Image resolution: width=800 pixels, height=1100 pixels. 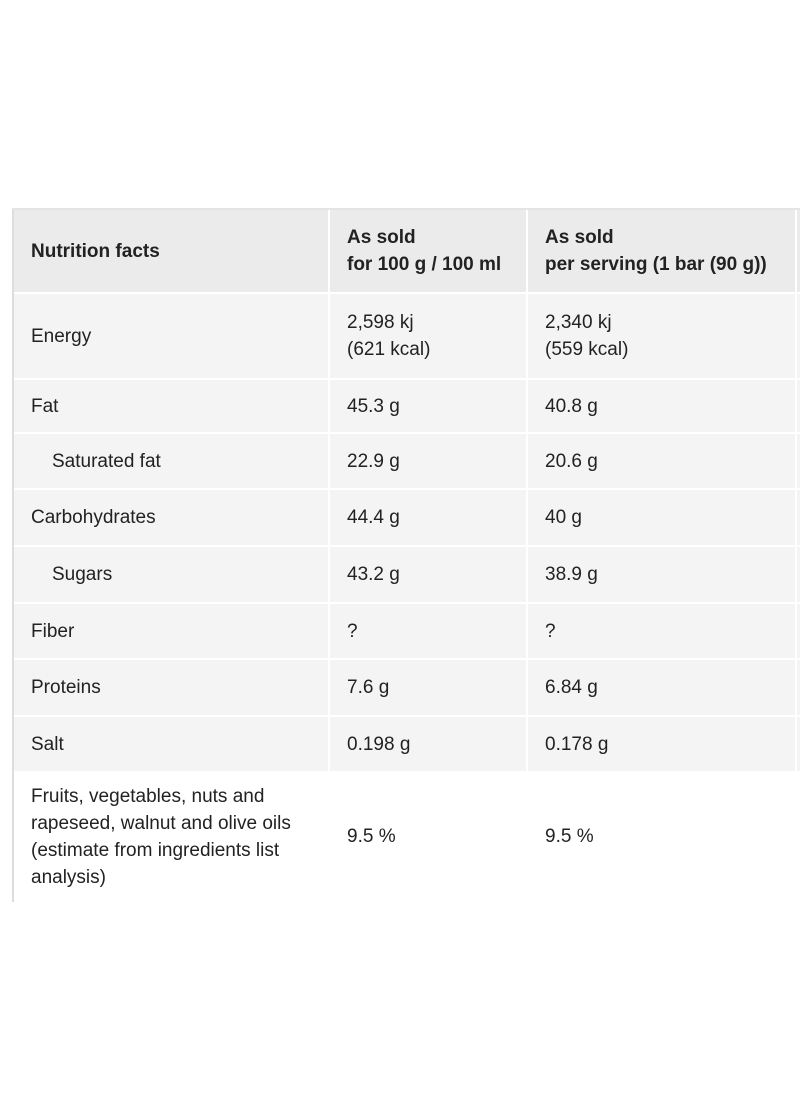 What do you see at coordinates (424, 251) in the screenshot?
I see `cell-text: As sold for 100 g / 100 ml` at bounding box center [424, 251].